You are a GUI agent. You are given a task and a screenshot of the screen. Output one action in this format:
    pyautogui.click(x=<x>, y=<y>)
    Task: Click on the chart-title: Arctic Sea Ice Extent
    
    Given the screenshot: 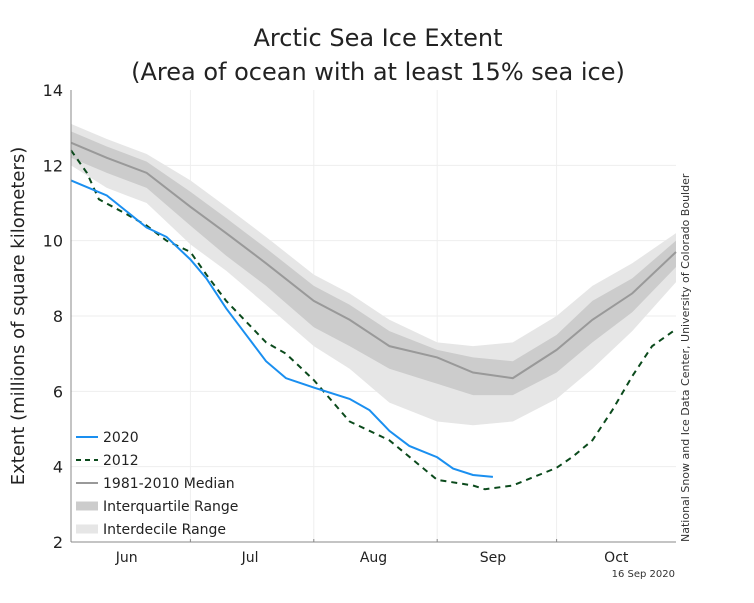 What is the action you would take?
    pyautogui.click(x=377, y=38)
    